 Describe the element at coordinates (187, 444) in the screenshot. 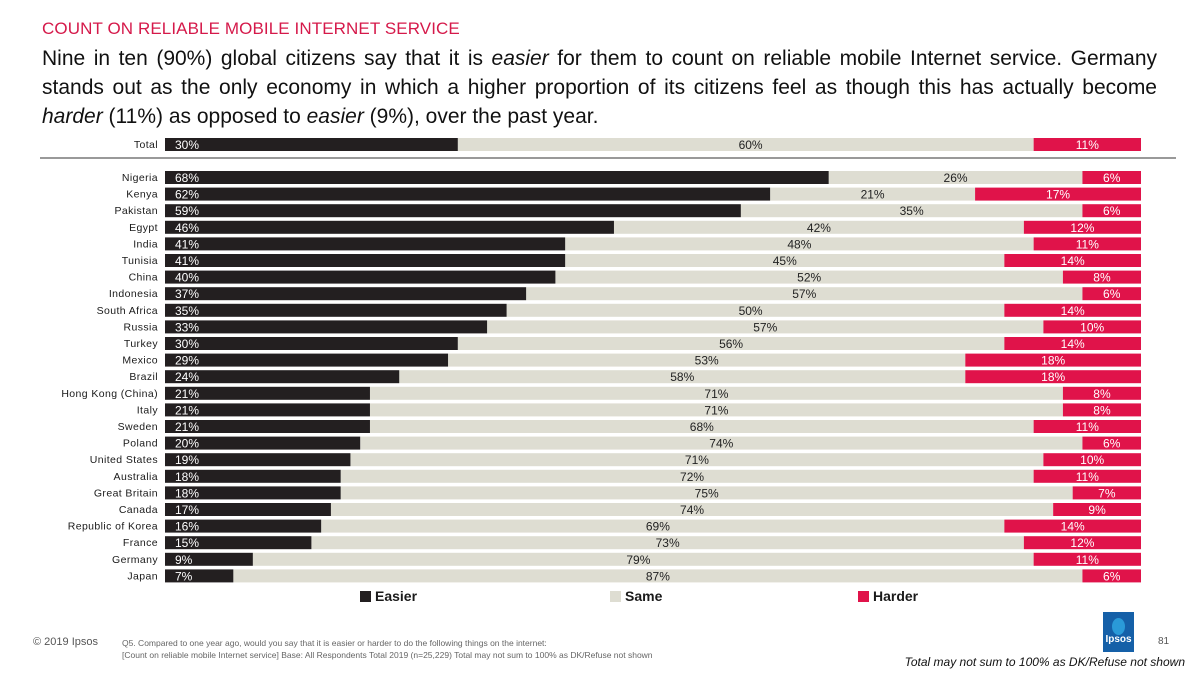

I see `value-easier-poland: 20%` at that location.